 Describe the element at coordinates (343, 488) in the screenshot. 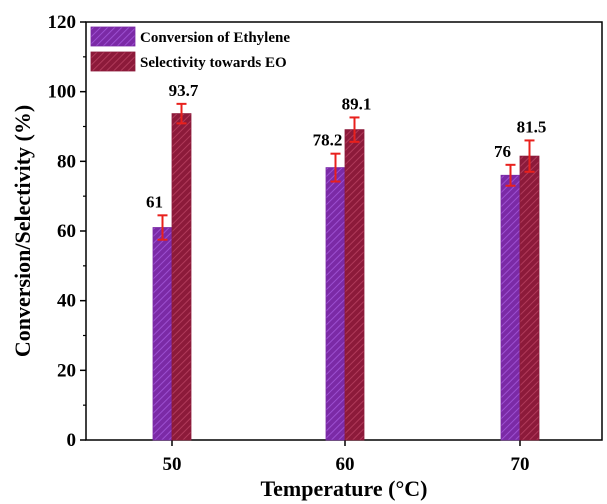

I see `x-axis-title: Temperature (°C)` at that location.